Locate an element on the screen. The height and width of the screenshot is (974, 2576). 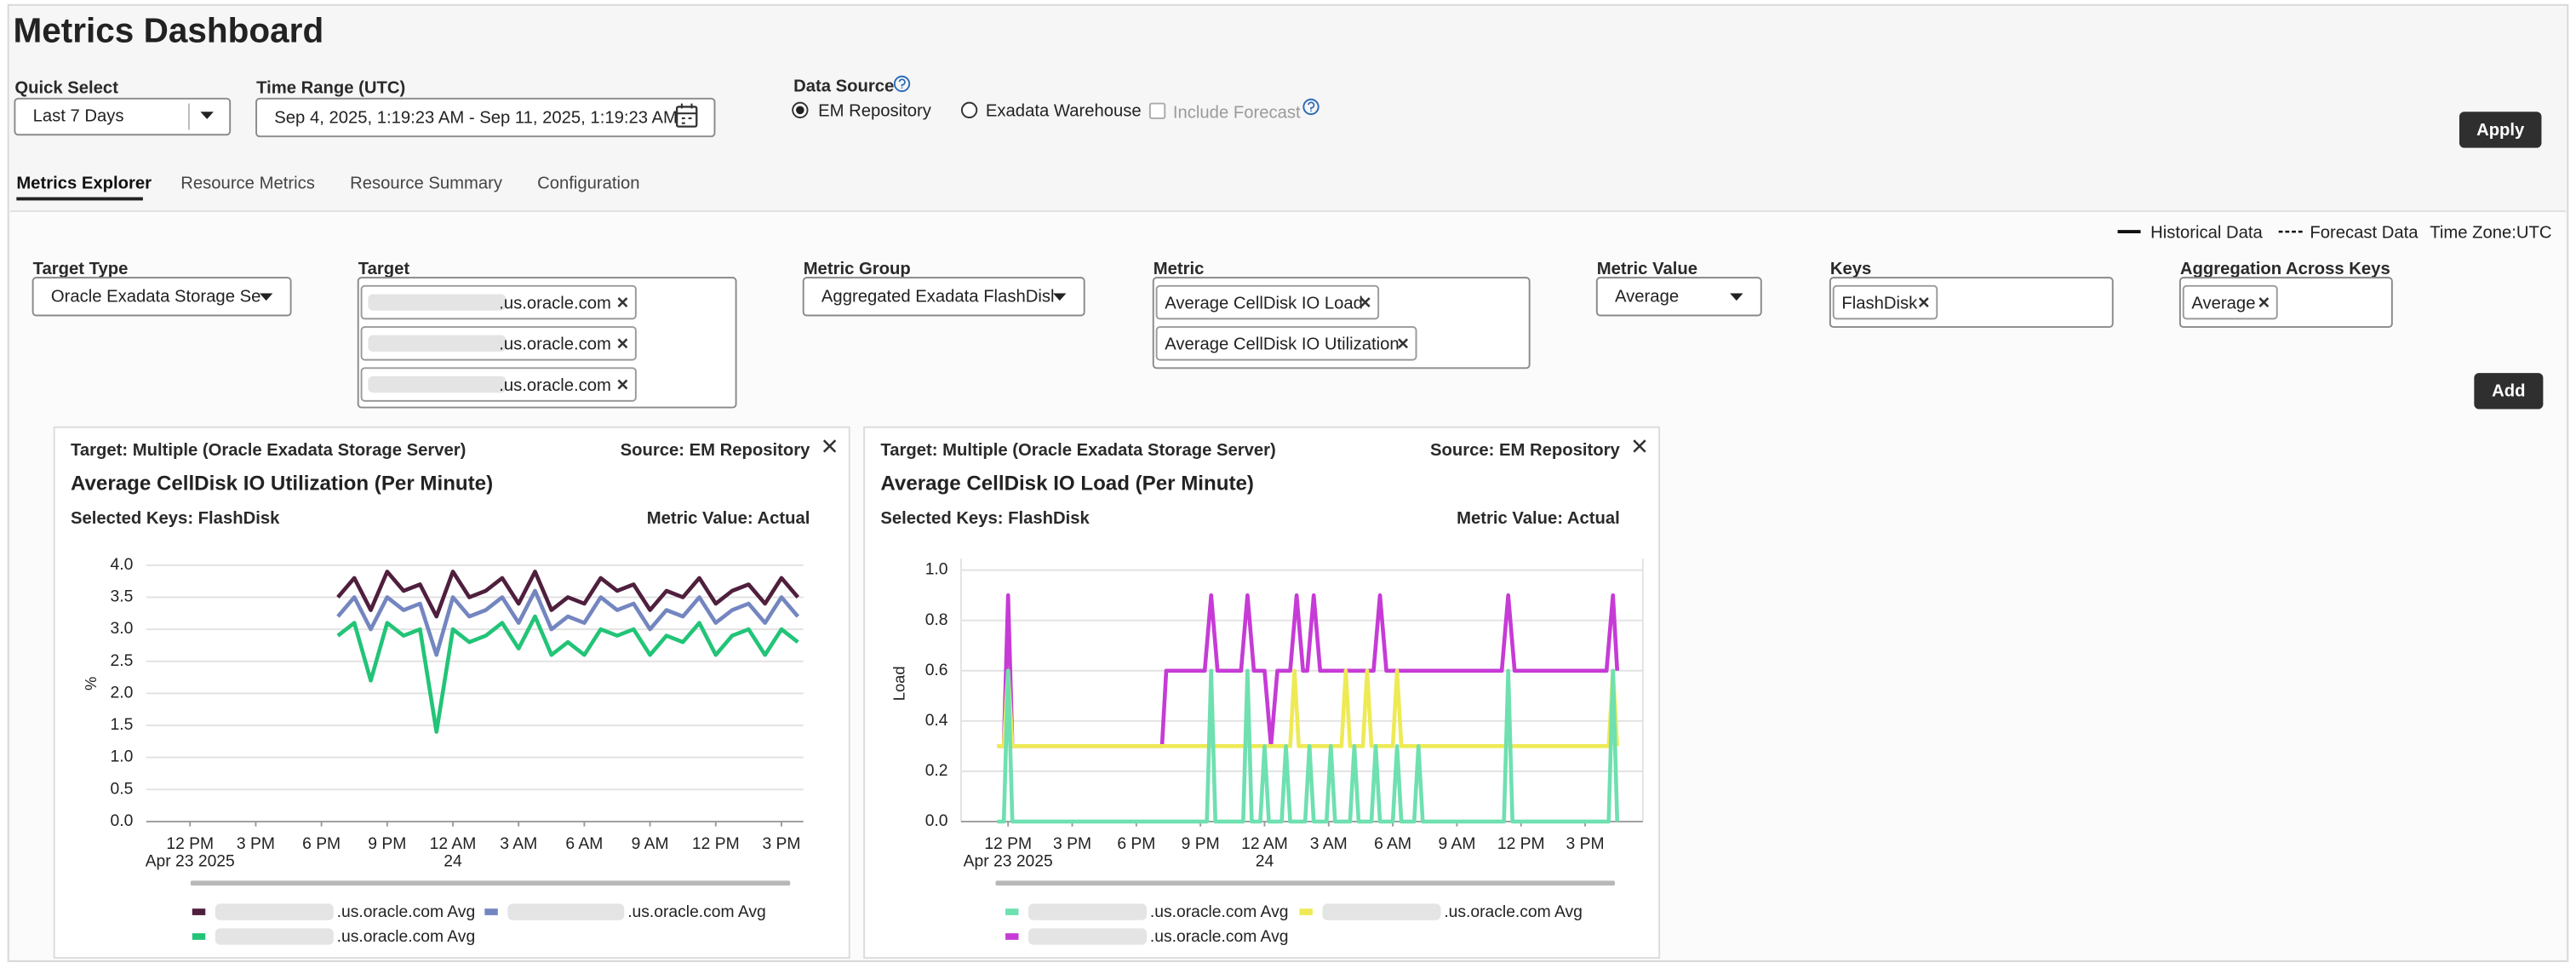
y-tick-label: 0.8 is located at coordinates (937, 620).